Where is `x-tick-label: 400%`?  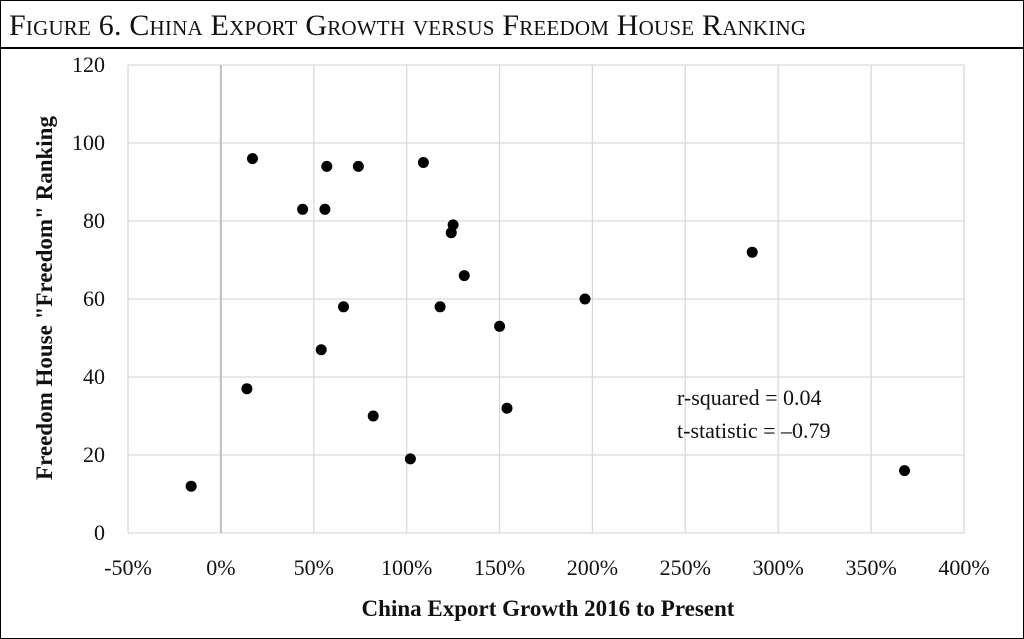
x-tick-label: 400% is located at coordinates (963, 567).